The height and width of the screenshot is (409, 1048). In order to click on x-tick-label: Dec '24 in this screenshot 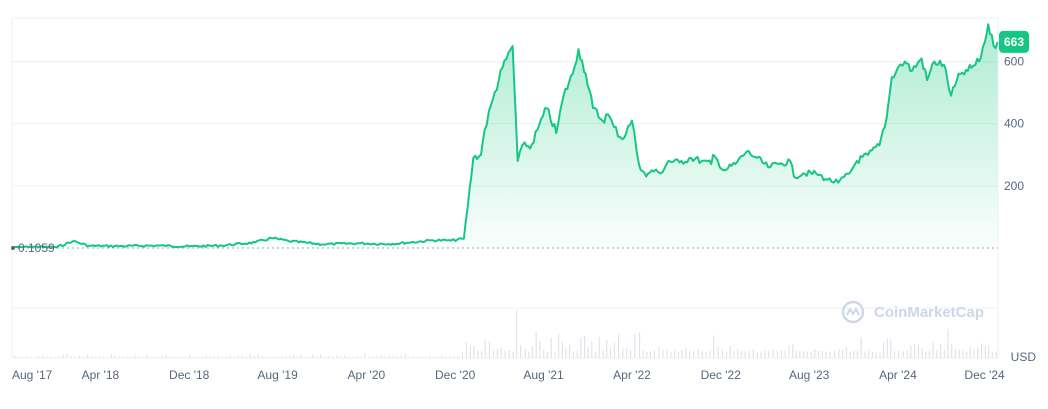, I will do `click(984, 375)`.